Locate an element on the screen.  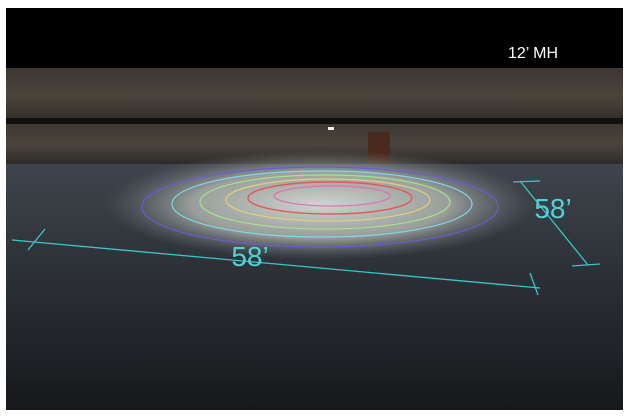
length-line is located at coordinates (276, 264).